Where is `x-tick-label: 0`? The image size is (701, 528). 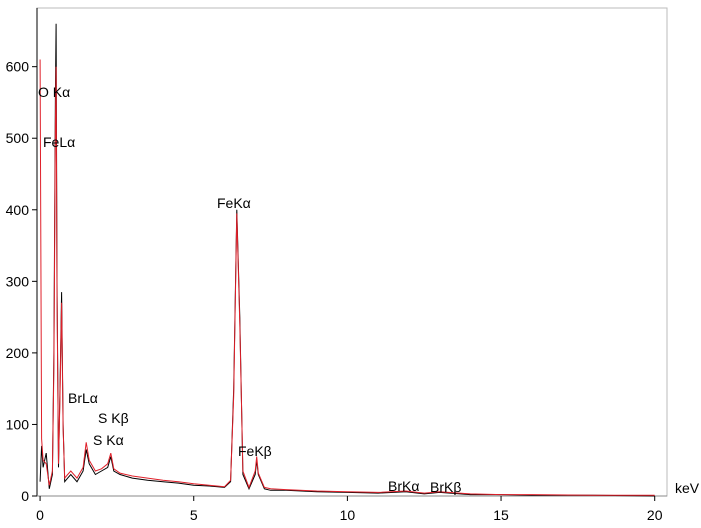 x-tick-label: 0 is located at coordinates (40, 515).